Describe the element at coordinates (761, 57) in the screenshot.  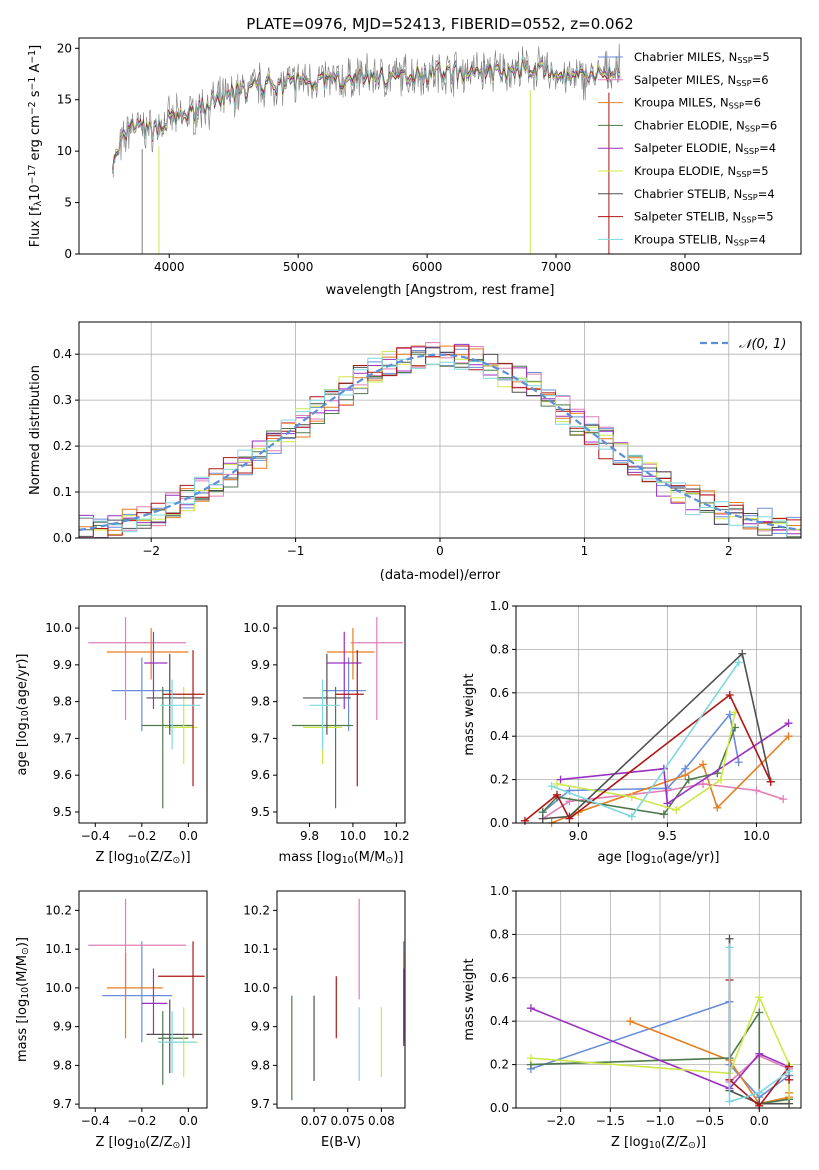
I see `legend-label-part: =5` at that location.